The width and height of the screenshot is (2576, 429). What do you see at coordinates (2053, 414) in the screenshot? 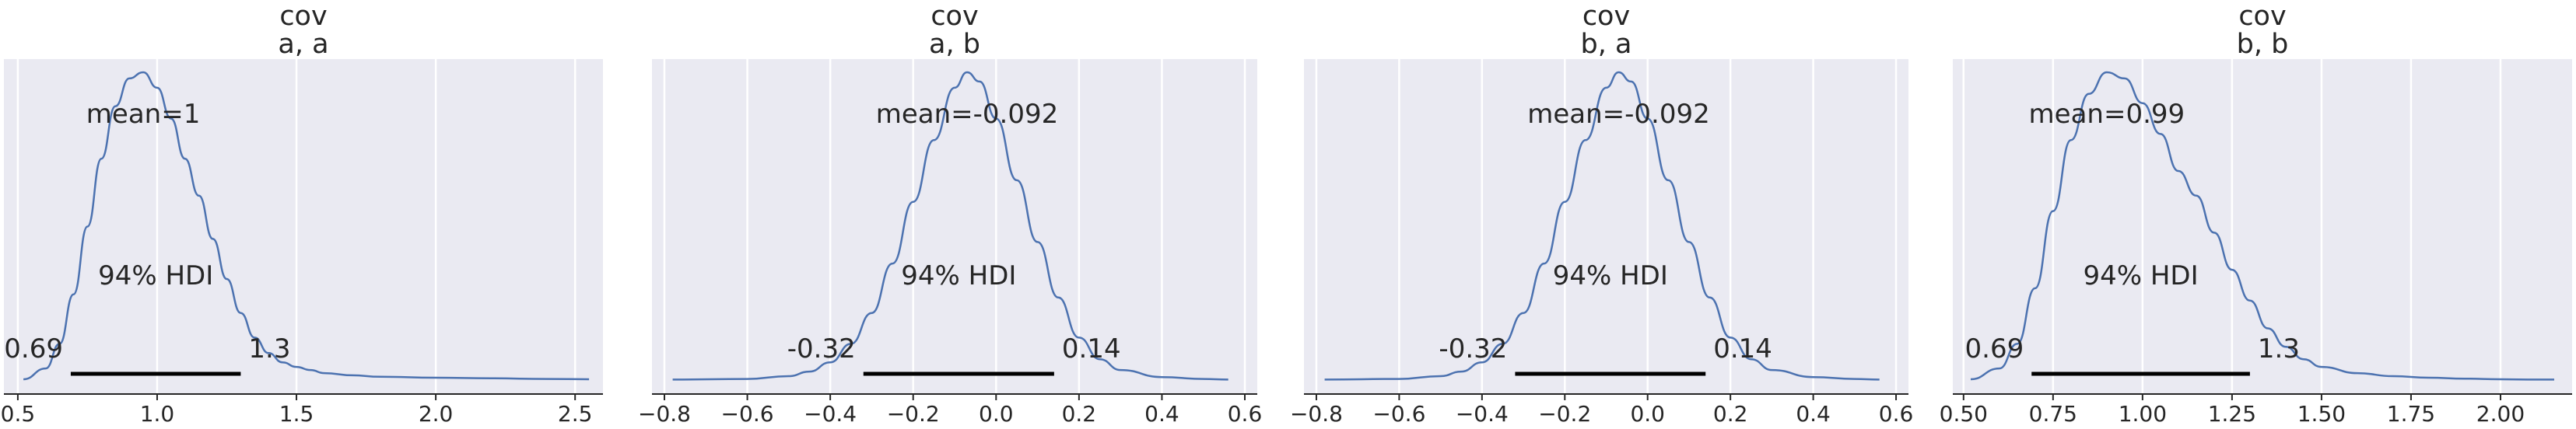
I see `x-tick-label: 0.75` at bounding box center [2053, 414].